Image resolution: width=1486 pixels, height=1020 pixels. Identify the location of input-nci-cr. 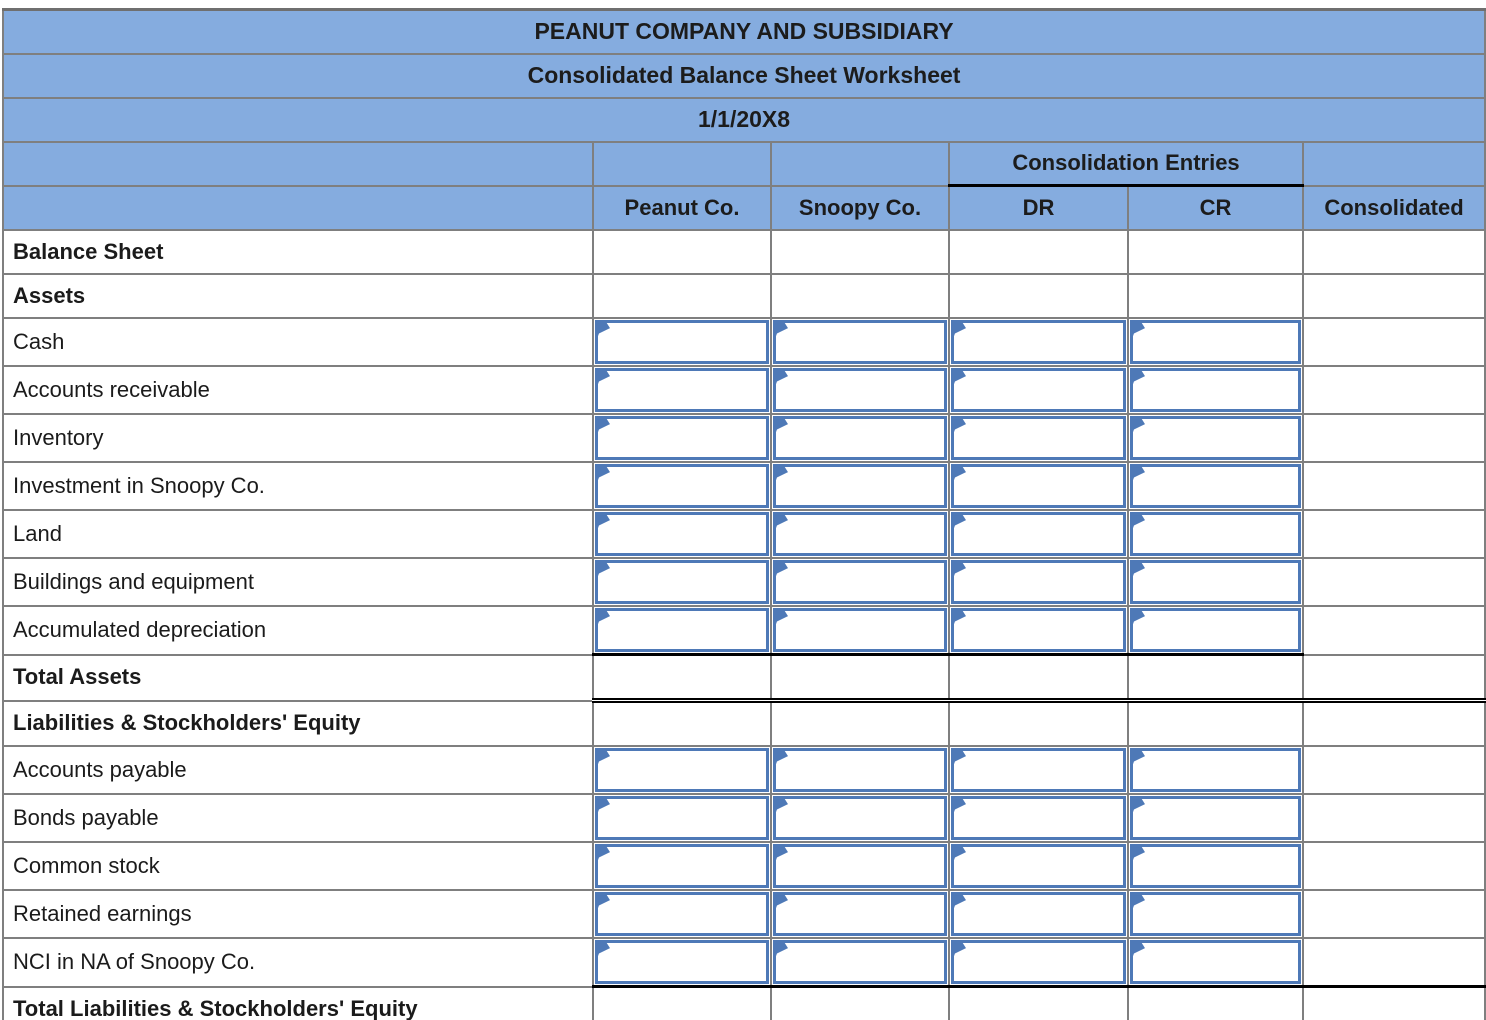
(1215, 962).